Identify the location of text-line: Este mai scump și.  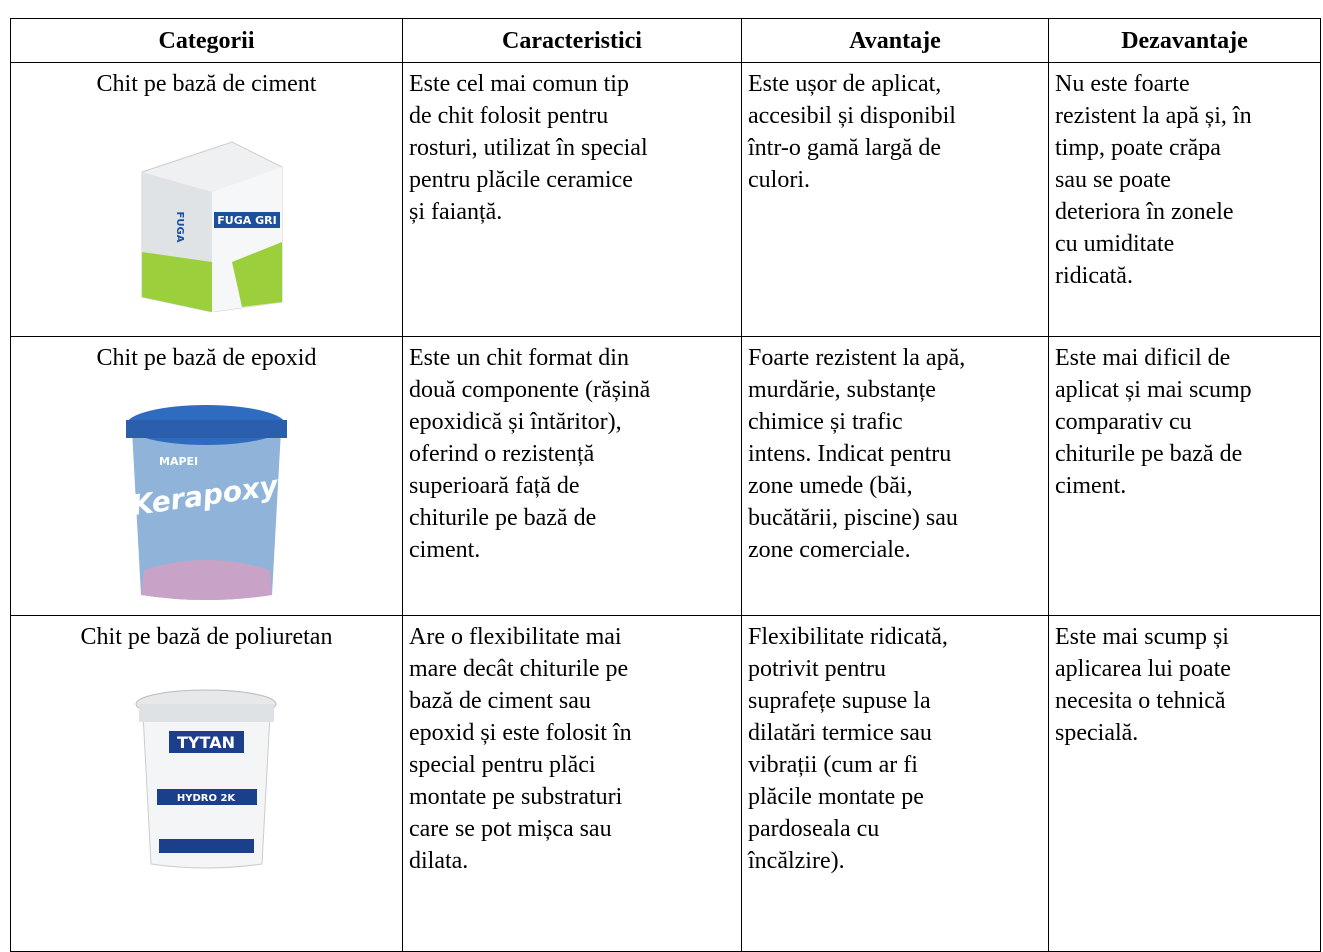
(1142, 637).